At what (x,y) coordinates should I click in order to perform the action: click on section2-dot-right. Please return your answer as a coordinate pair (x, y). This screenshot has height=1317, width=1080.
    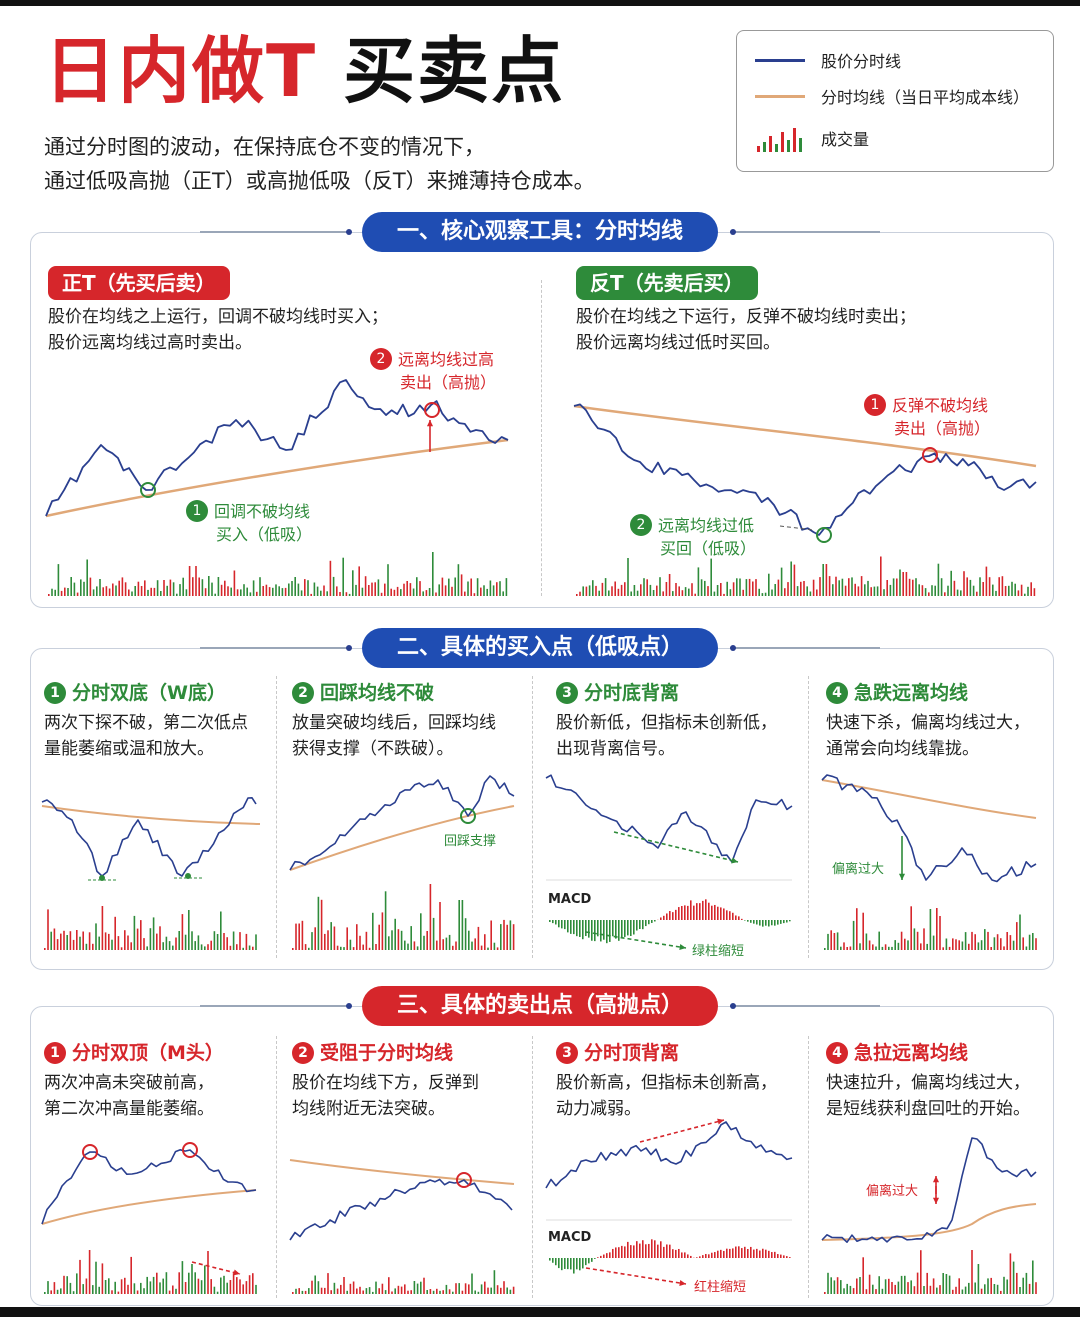
    Looking at the image, I should click on (733, 648).